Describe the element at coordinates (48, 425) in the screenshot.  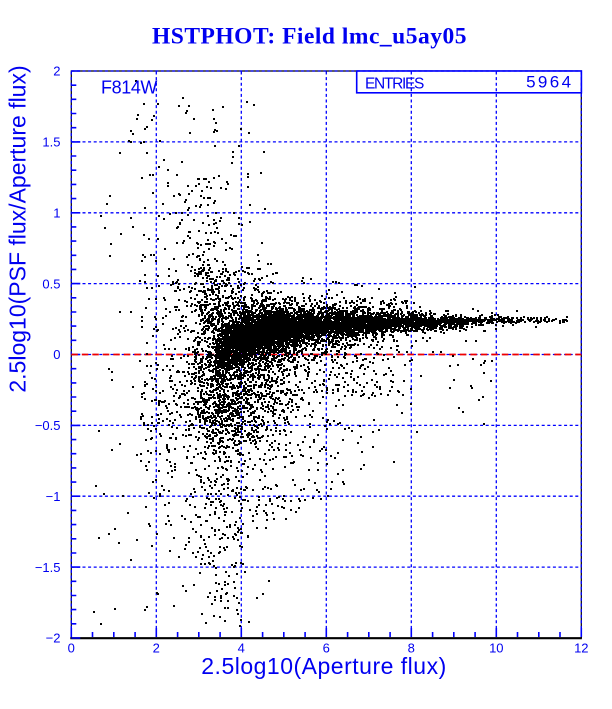
I see `svg-text: −0.5` at that location.